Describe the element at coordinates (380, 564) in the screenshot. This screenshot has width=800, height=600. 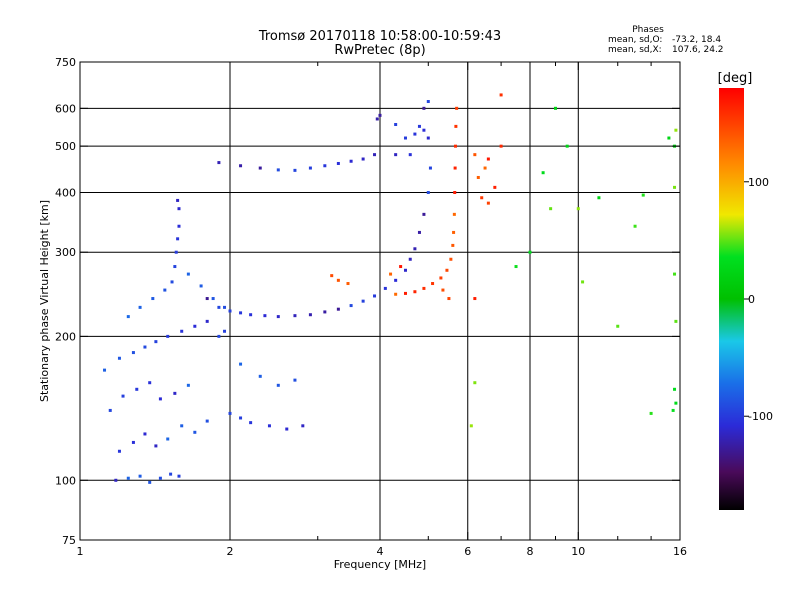
I see `x-axis-label: Frequency [MHz]` at that location.